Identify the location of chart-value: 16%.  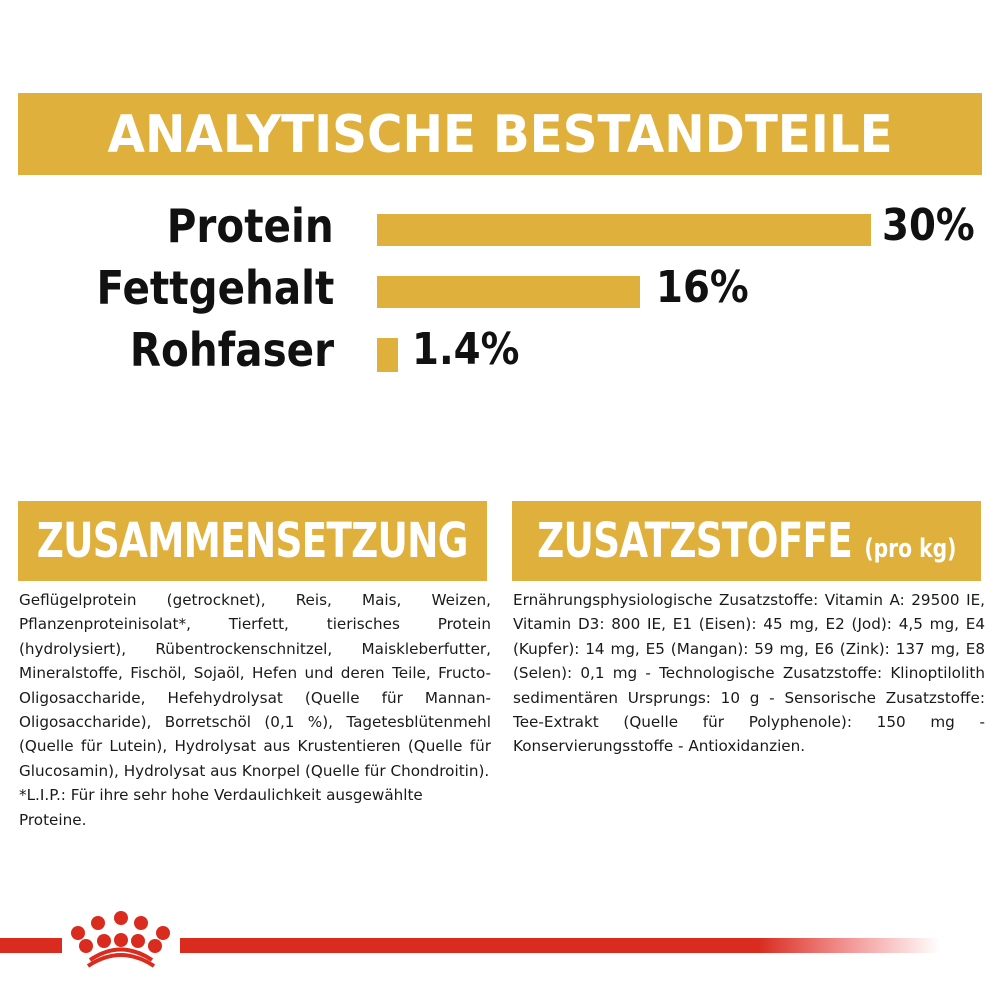
(702, 287).